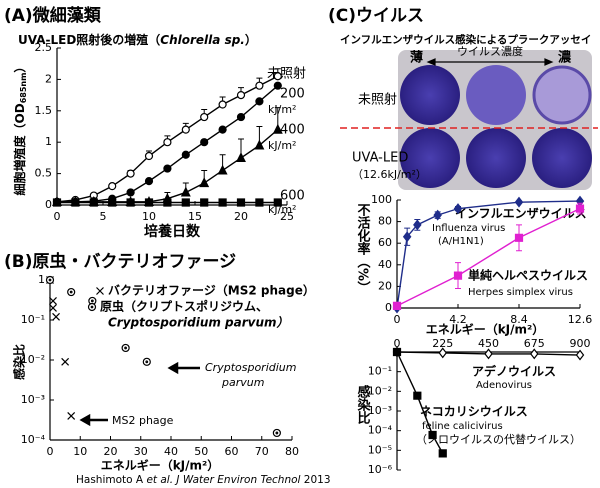 The width and height of the screenshot is (600, 488). Describe the element at coordinates (251, 39) in the screenshot. I see `subtitle-part: ）` at that location.